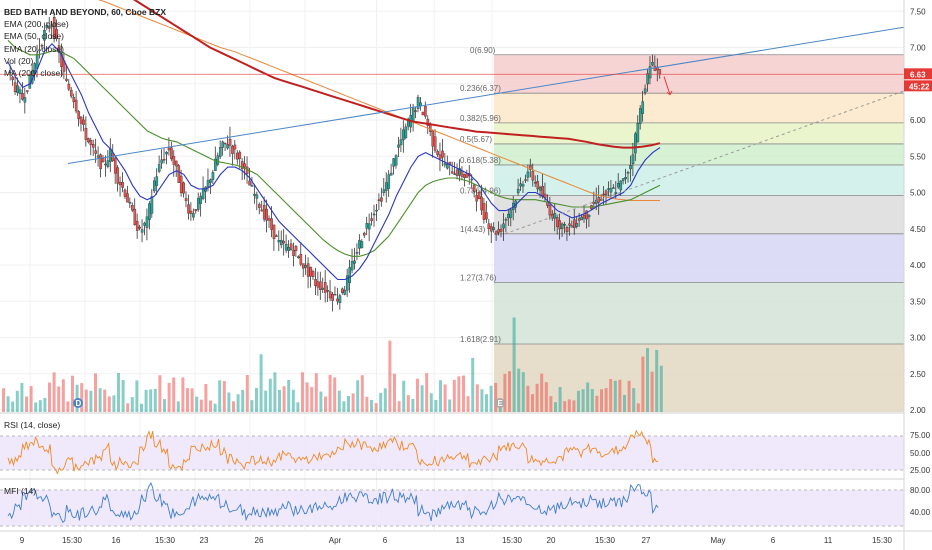 The width and height of the screenshot is (932, 550). What do you see at coordinates (480, 190) in the screenshot?
I see `fib-level-label: 0.786(4.96)` at bounding box center [480, 190].